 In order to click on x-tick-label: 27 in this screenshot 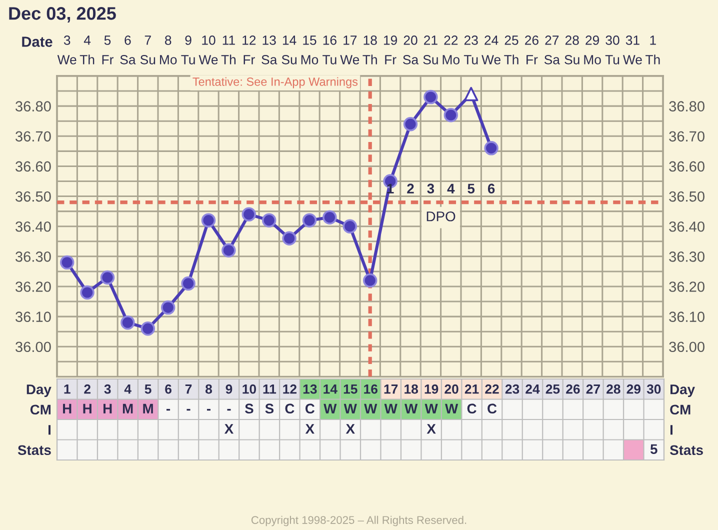, I will do `click(593, 389)`.